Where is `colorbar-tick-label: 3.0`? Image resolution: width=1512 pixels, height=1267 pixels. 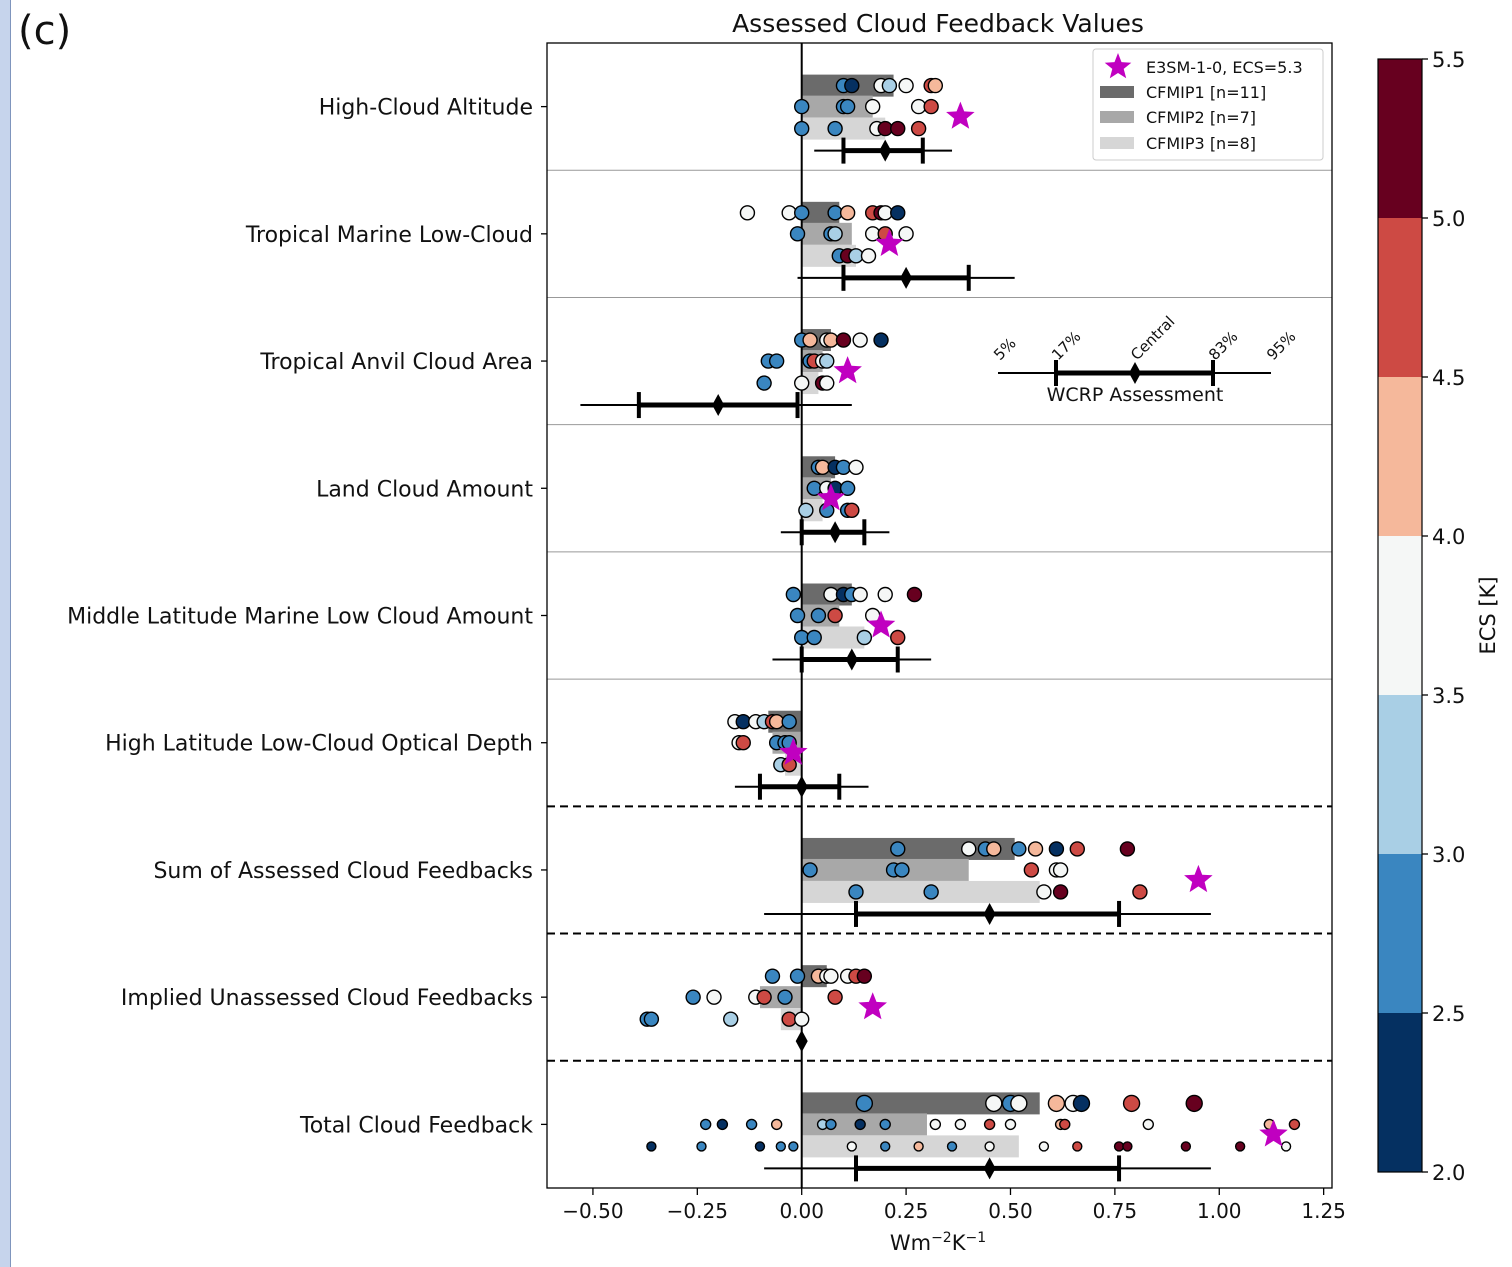 colorbar-tick-label: 3.0 is located at coordinates (1448, 855).